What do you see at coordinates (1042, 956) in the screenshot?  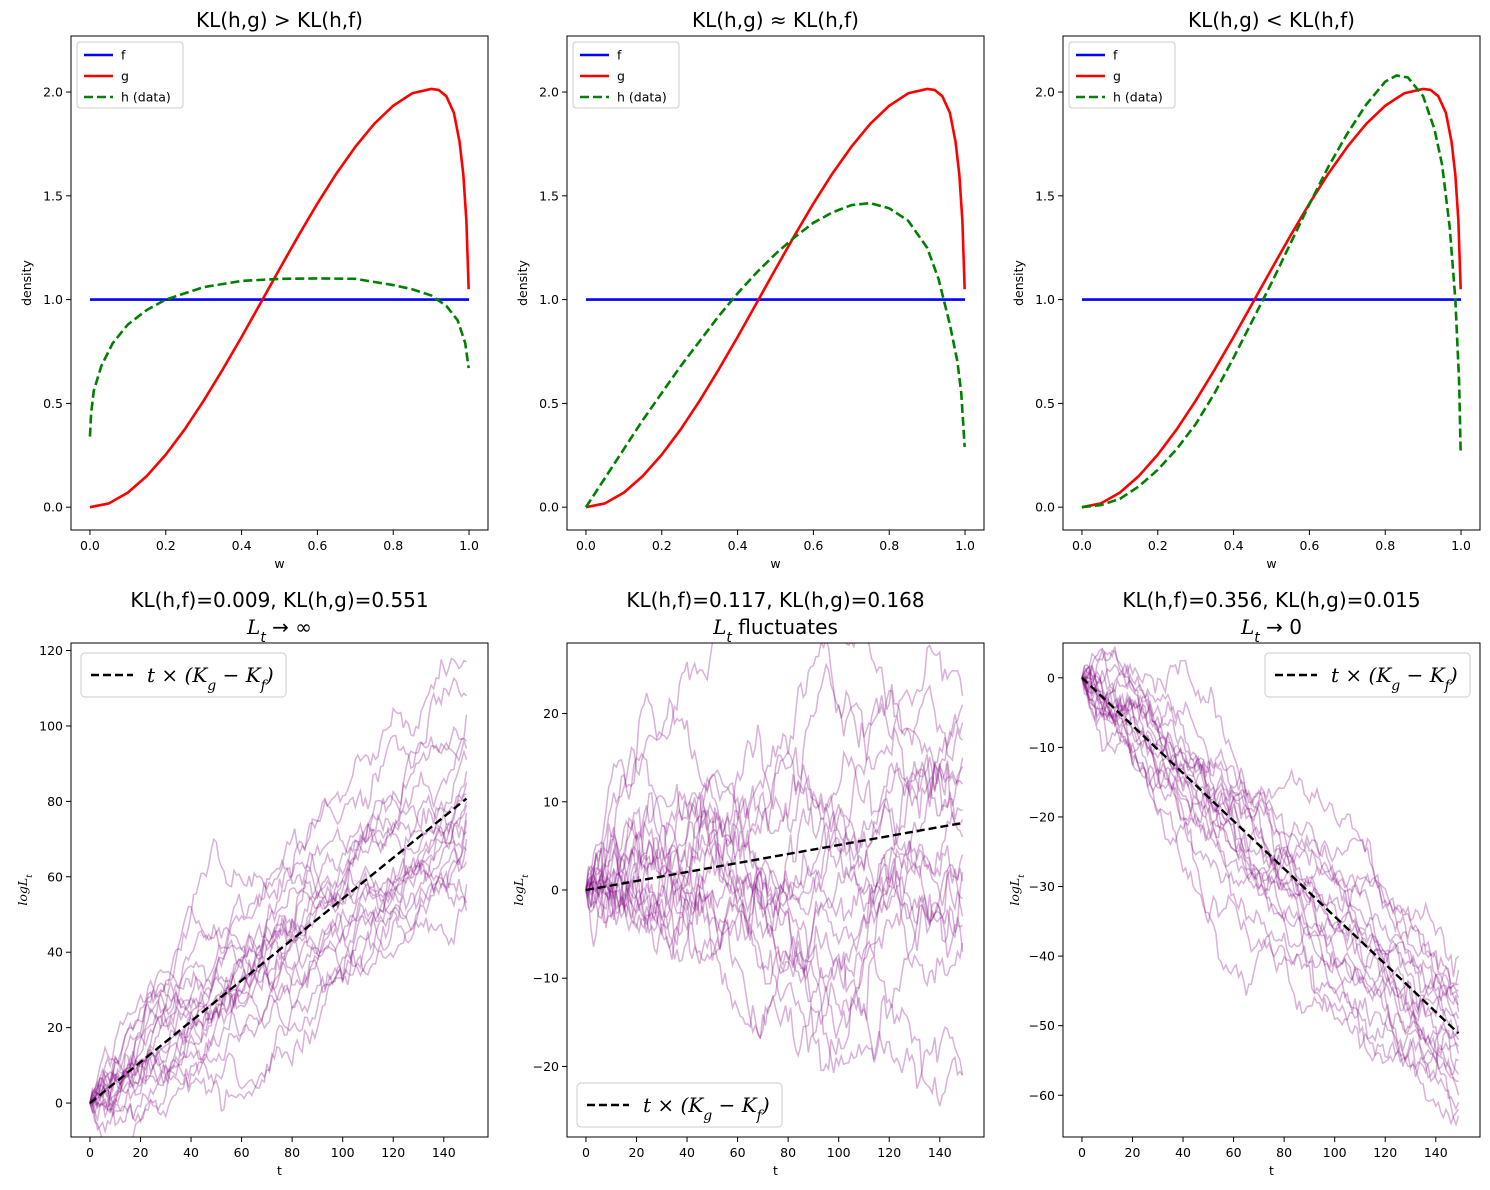 I see `y-tick-label: −40` at bounding box center [1042, 956].